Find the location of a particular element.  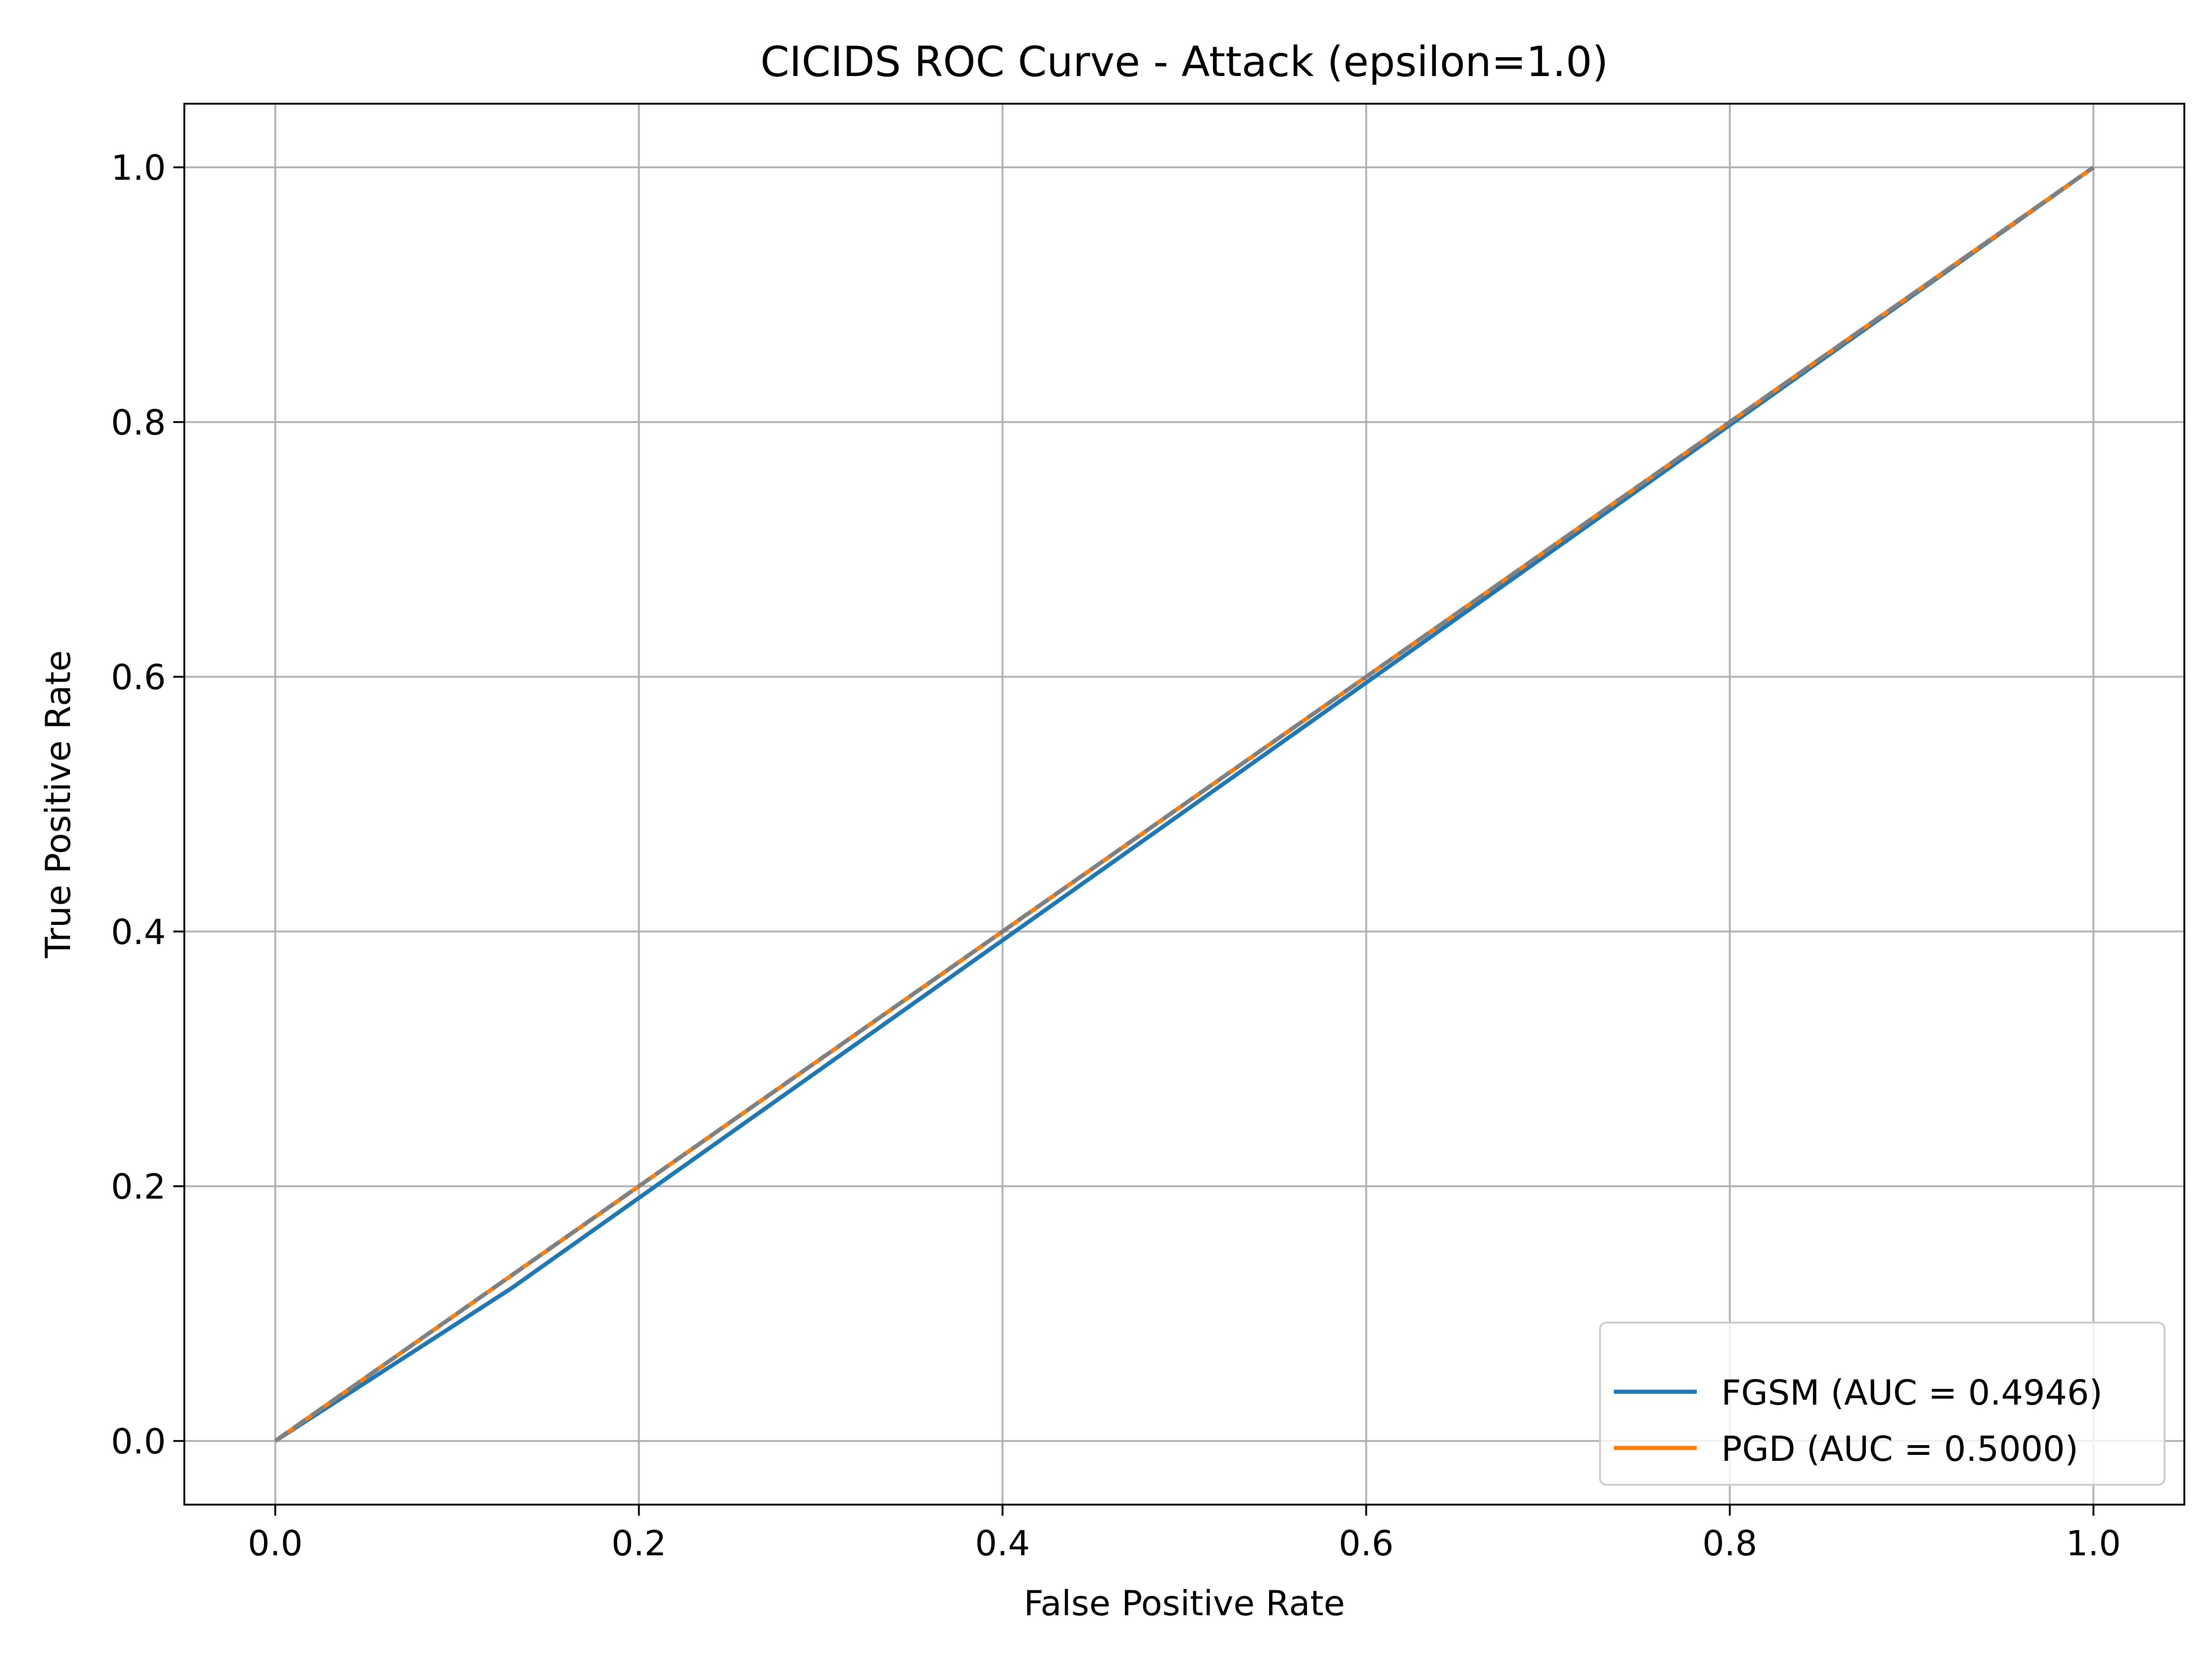

y-tick-label: 0.6 is located at coordinates (138, 677).